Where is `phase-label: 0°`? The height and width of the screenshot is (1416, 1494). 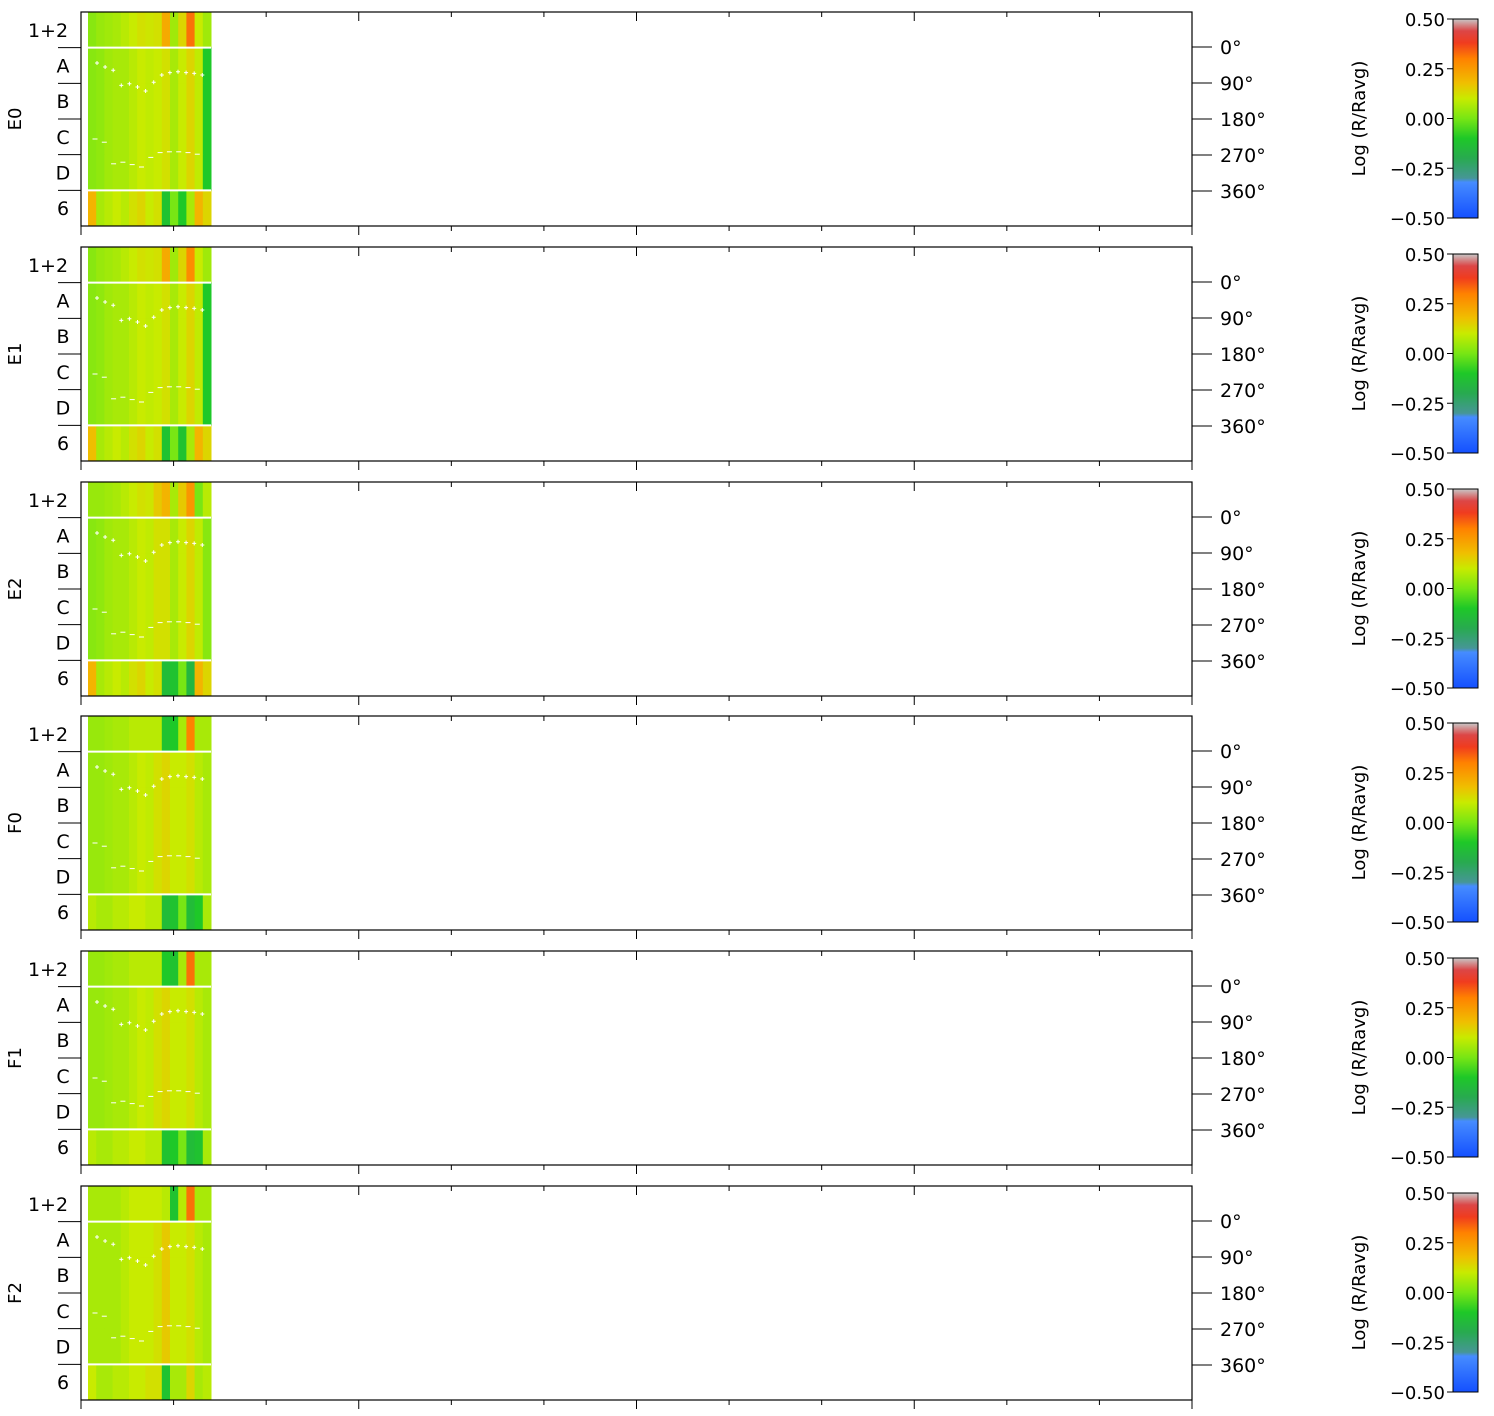 phase-label: 0° is located at coordinates (1231, 752).